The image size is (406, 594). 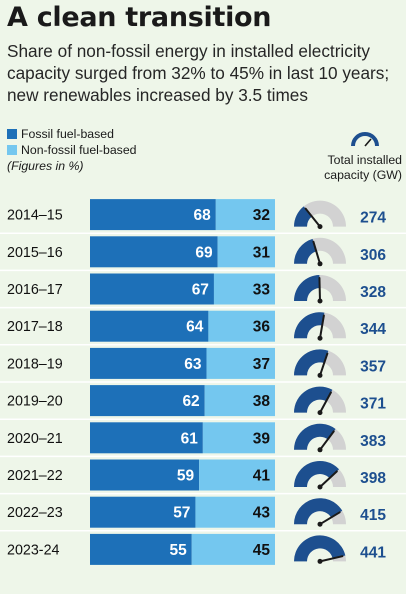 What do you see at coordinates (203, 215) in the screenshot?
I see `value-label-fossil: 68` at bounding box center [203, 215].